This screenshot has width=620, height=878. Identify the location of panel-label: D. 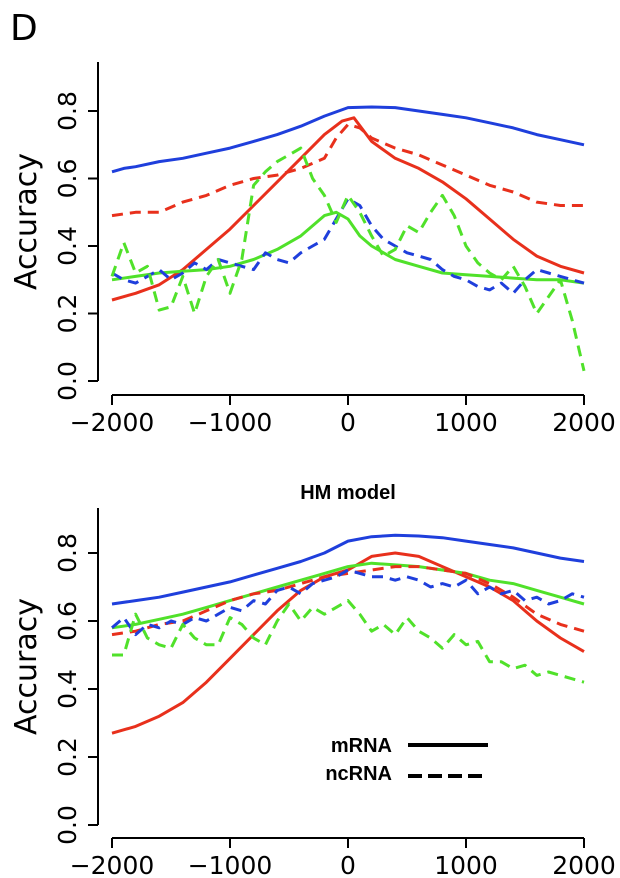
(24, 28).